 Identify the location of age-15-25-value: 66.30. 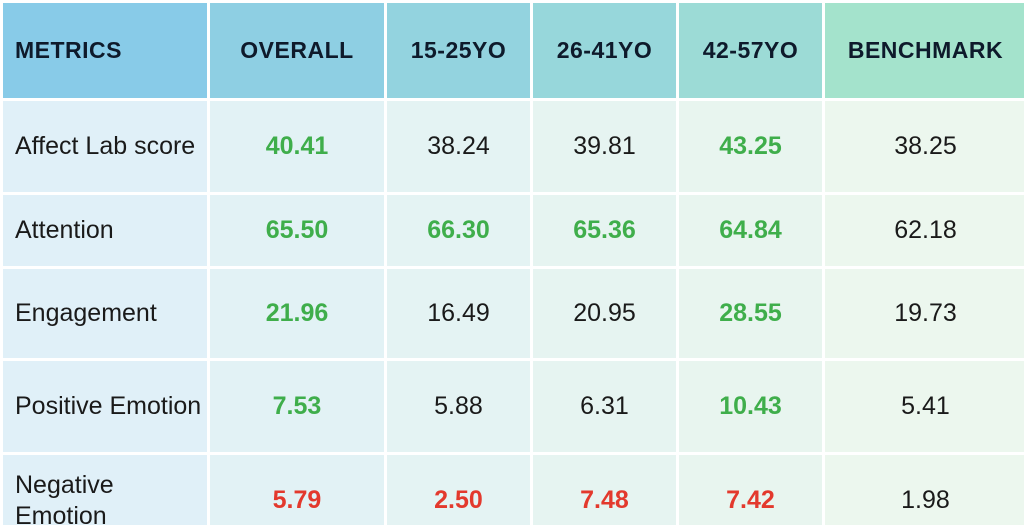
(458, 230).